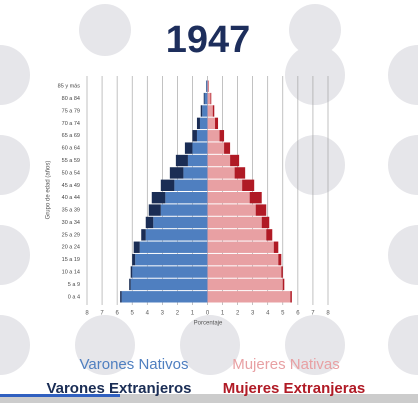 This screenshot has width=418, height=403. Describe the element at coordinates (286, 364) in the screenshot. I see `legend-label: Mujeres Nativas` at that location.